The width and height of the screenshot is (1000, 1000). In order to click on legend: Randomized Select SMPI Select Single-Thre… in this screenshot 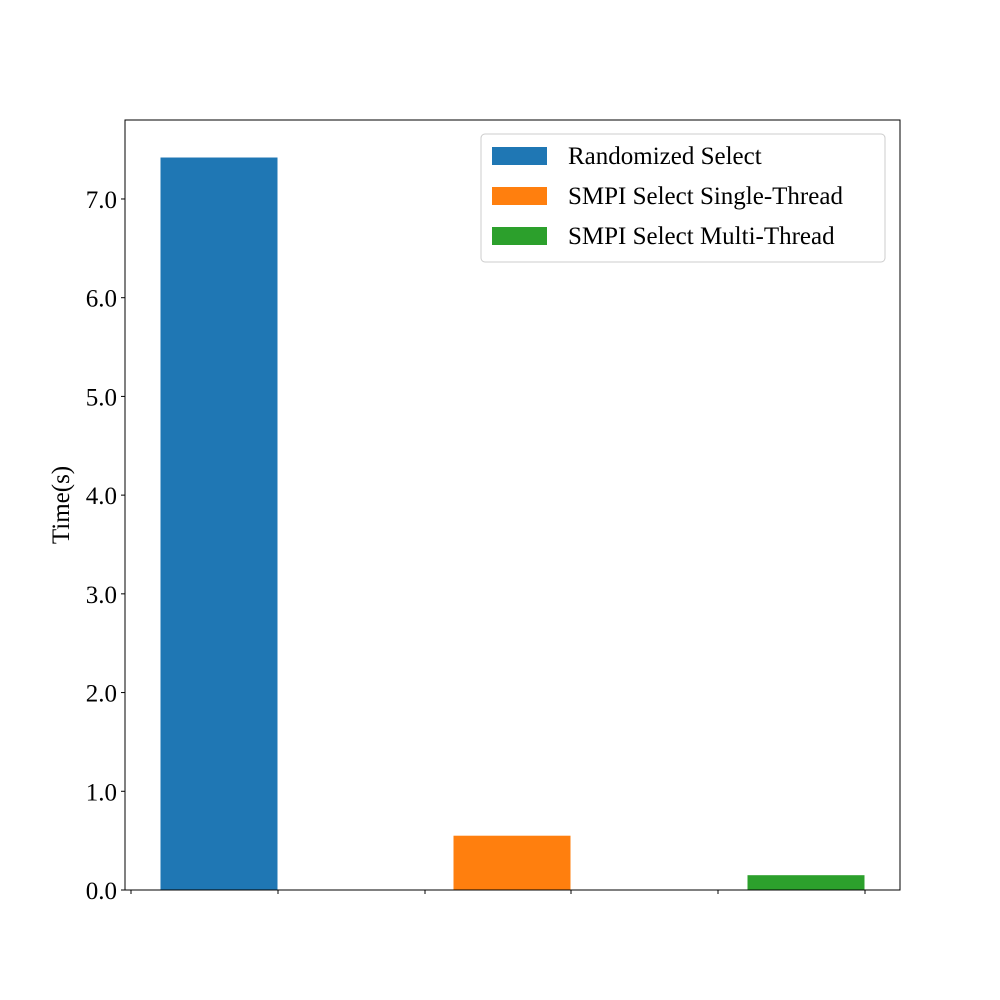, I will do `click(683, 198)`.